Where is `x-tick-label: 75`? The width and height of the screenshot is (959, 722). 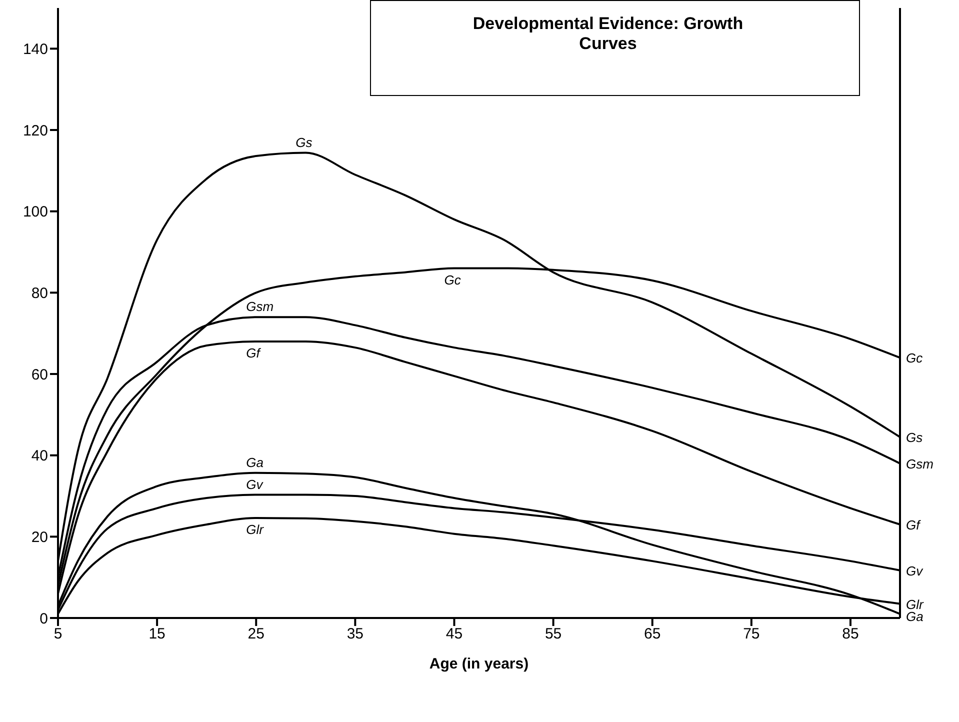 x-tick-label: 75 is located at coordinates (751, 634).